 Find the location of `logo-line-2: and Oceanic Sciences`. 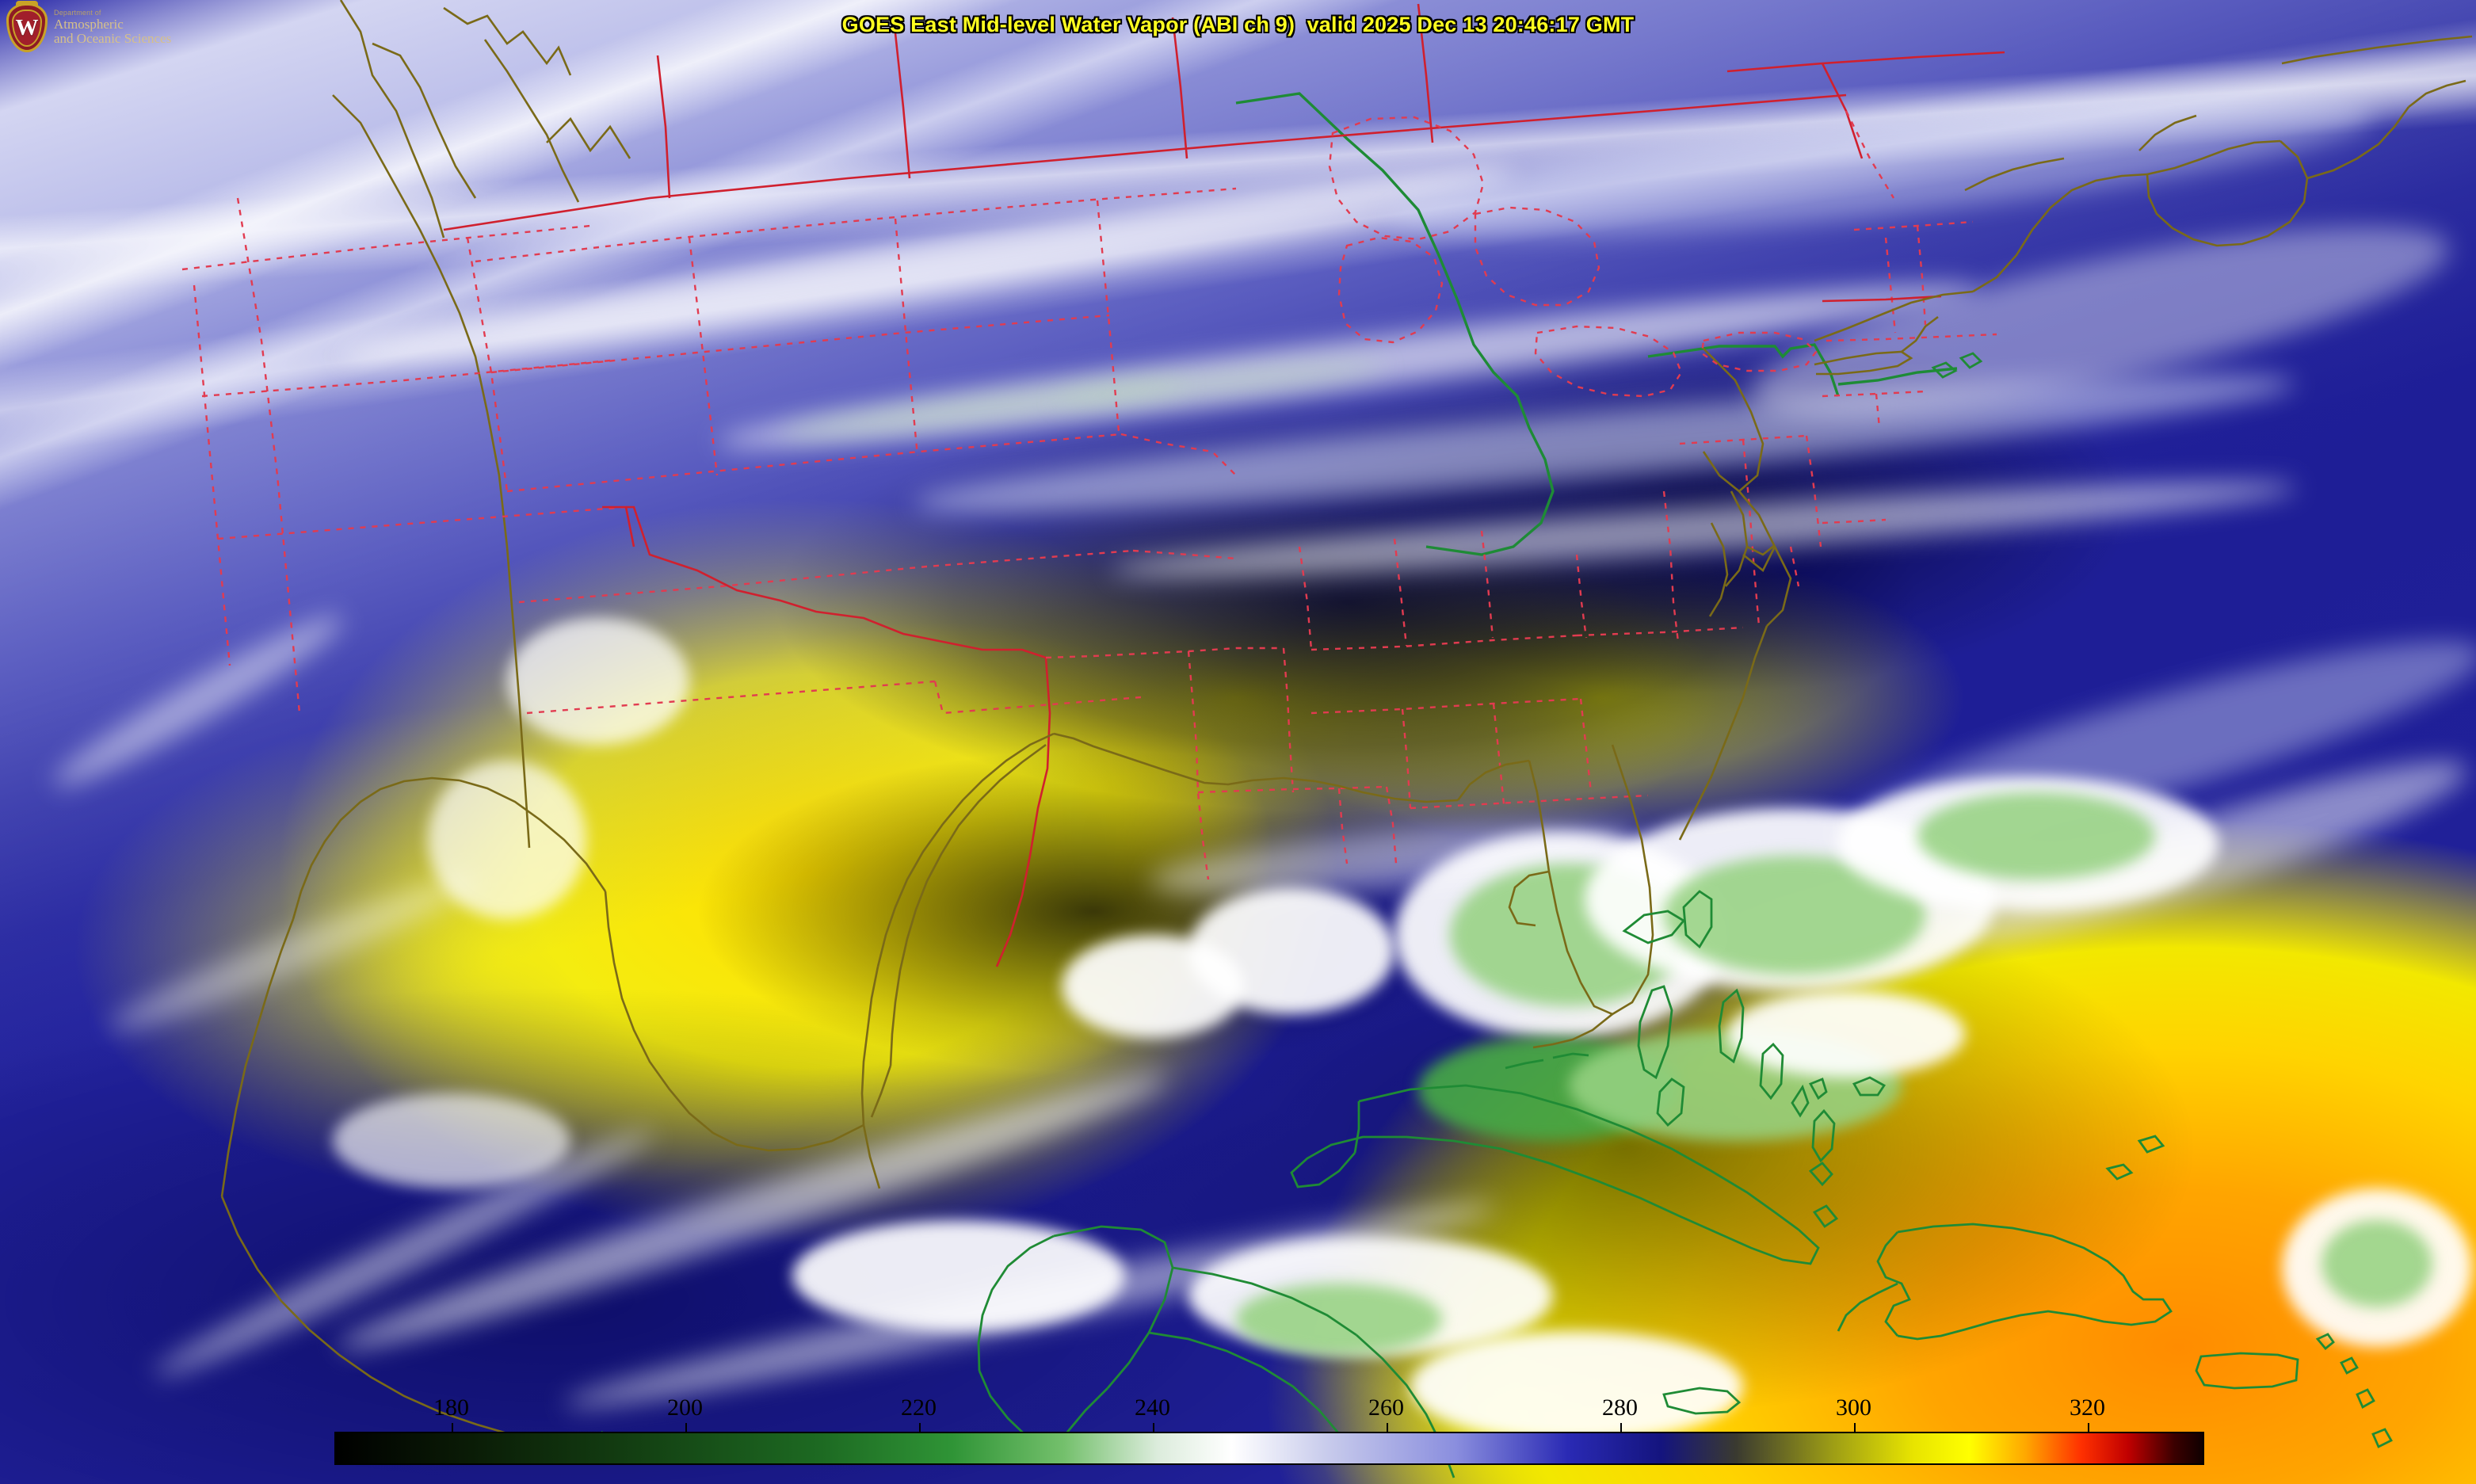

logo-line-2: and Oceanic Sciences is located at coordinates (113, 38).